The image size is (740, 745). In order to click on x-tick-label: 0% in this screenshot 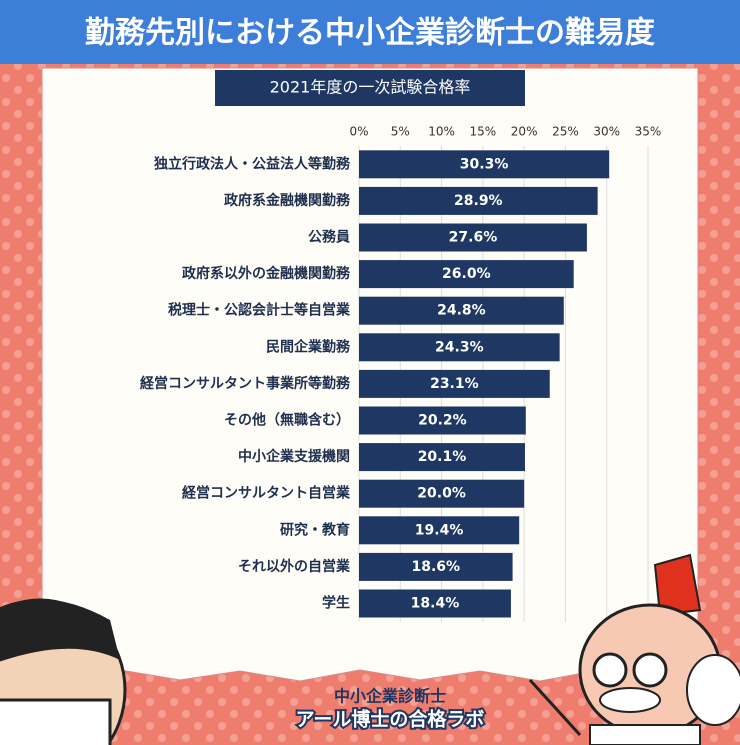, I will do `click(358, 132)`.